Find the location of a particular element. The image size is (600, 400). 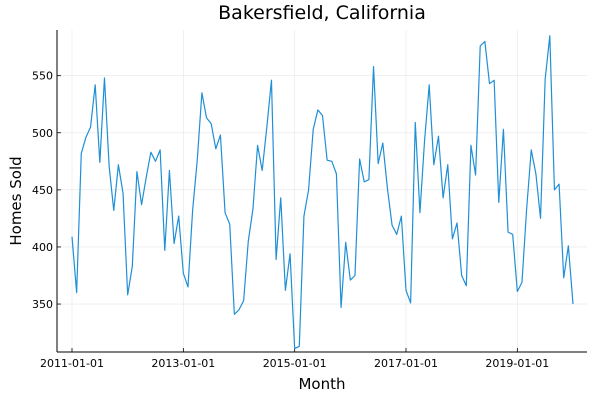

y-tick-label: 350 is located at coordinates (42, 304).